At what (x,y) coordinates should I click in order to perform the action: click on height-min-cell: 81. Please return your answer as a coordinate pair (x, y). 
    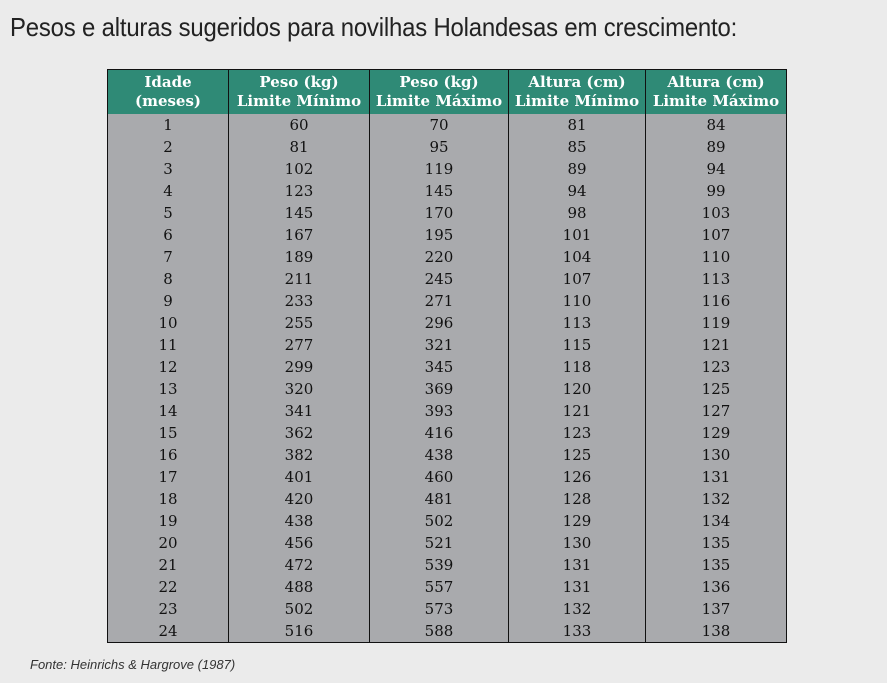
    Looking at the image, I should click on (577, 125).